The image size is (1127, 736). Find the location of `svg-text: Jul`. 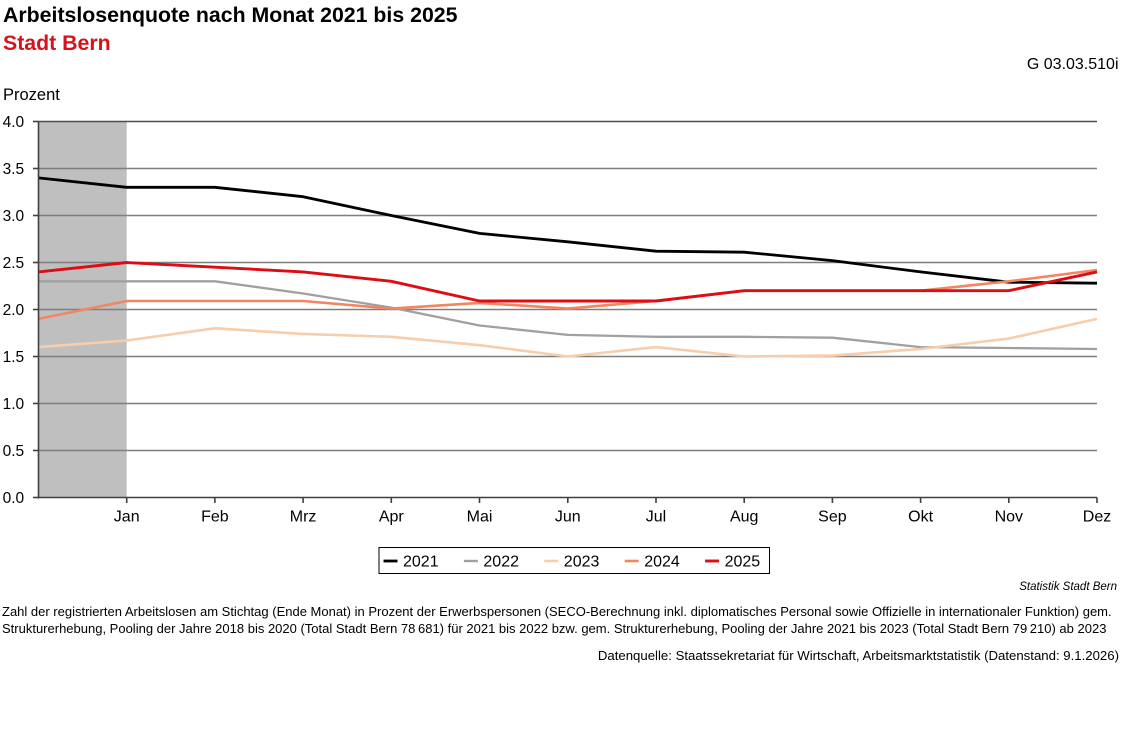

svg-text: Jul is located at coordinates (656, 517).